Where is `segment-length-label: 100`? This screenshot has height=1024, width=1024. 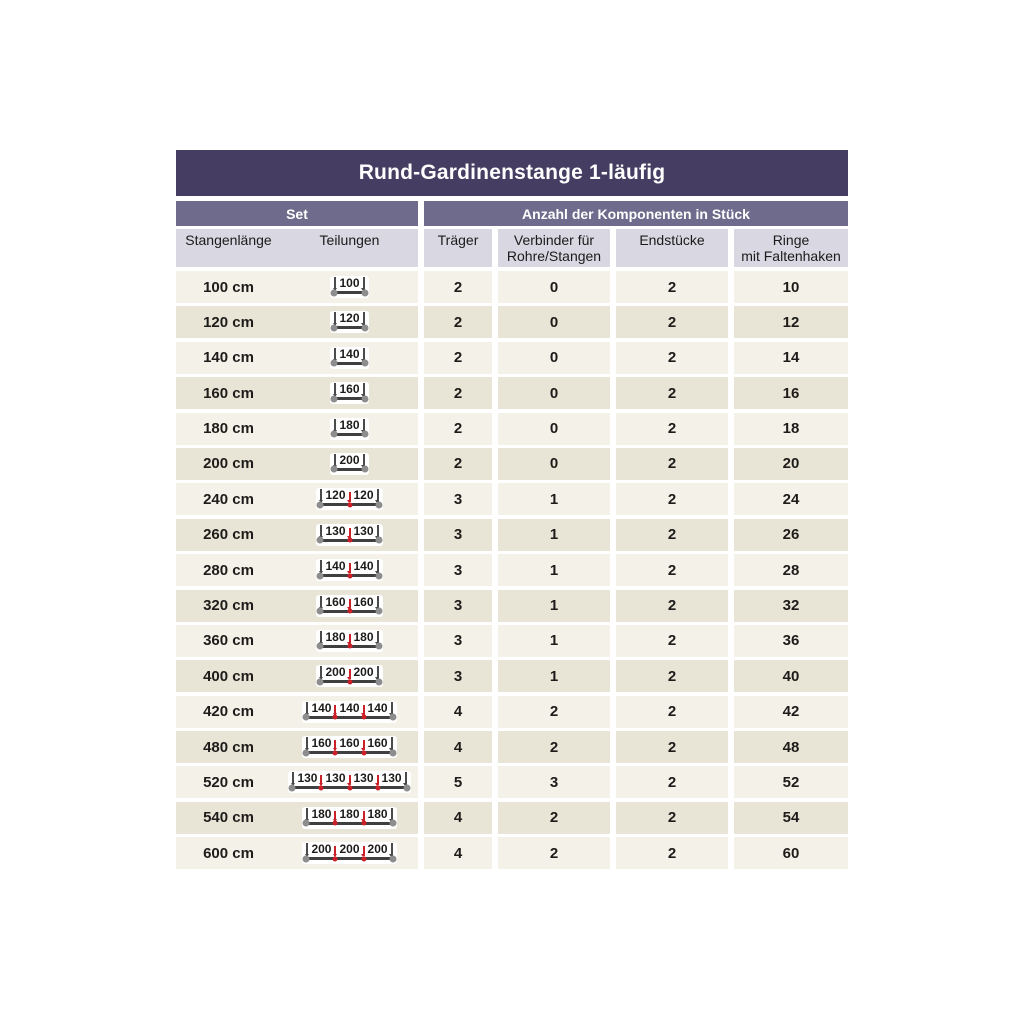 segment-length-label: 100 is located at coordinates (349, 283).